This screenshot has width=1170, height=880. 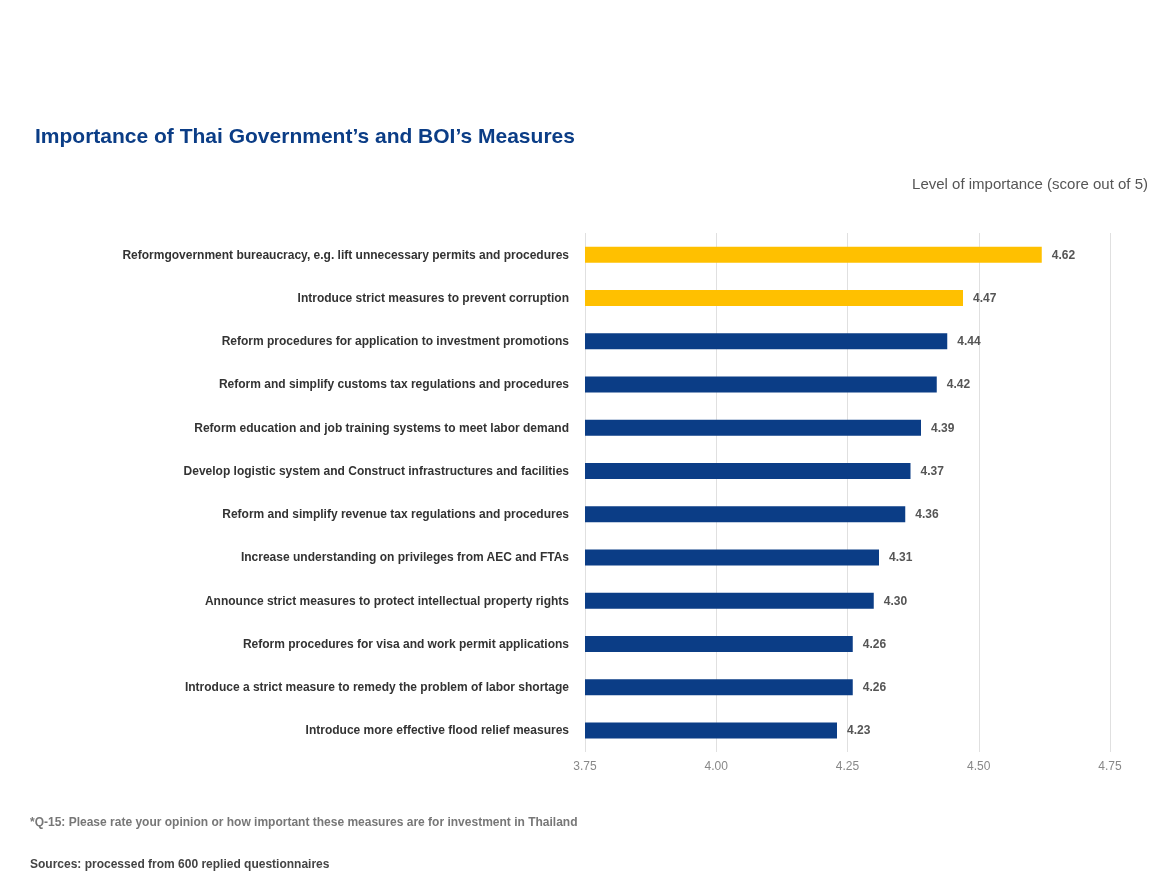 I want to click on data-label: 4.23, so click(x=859, y=730).